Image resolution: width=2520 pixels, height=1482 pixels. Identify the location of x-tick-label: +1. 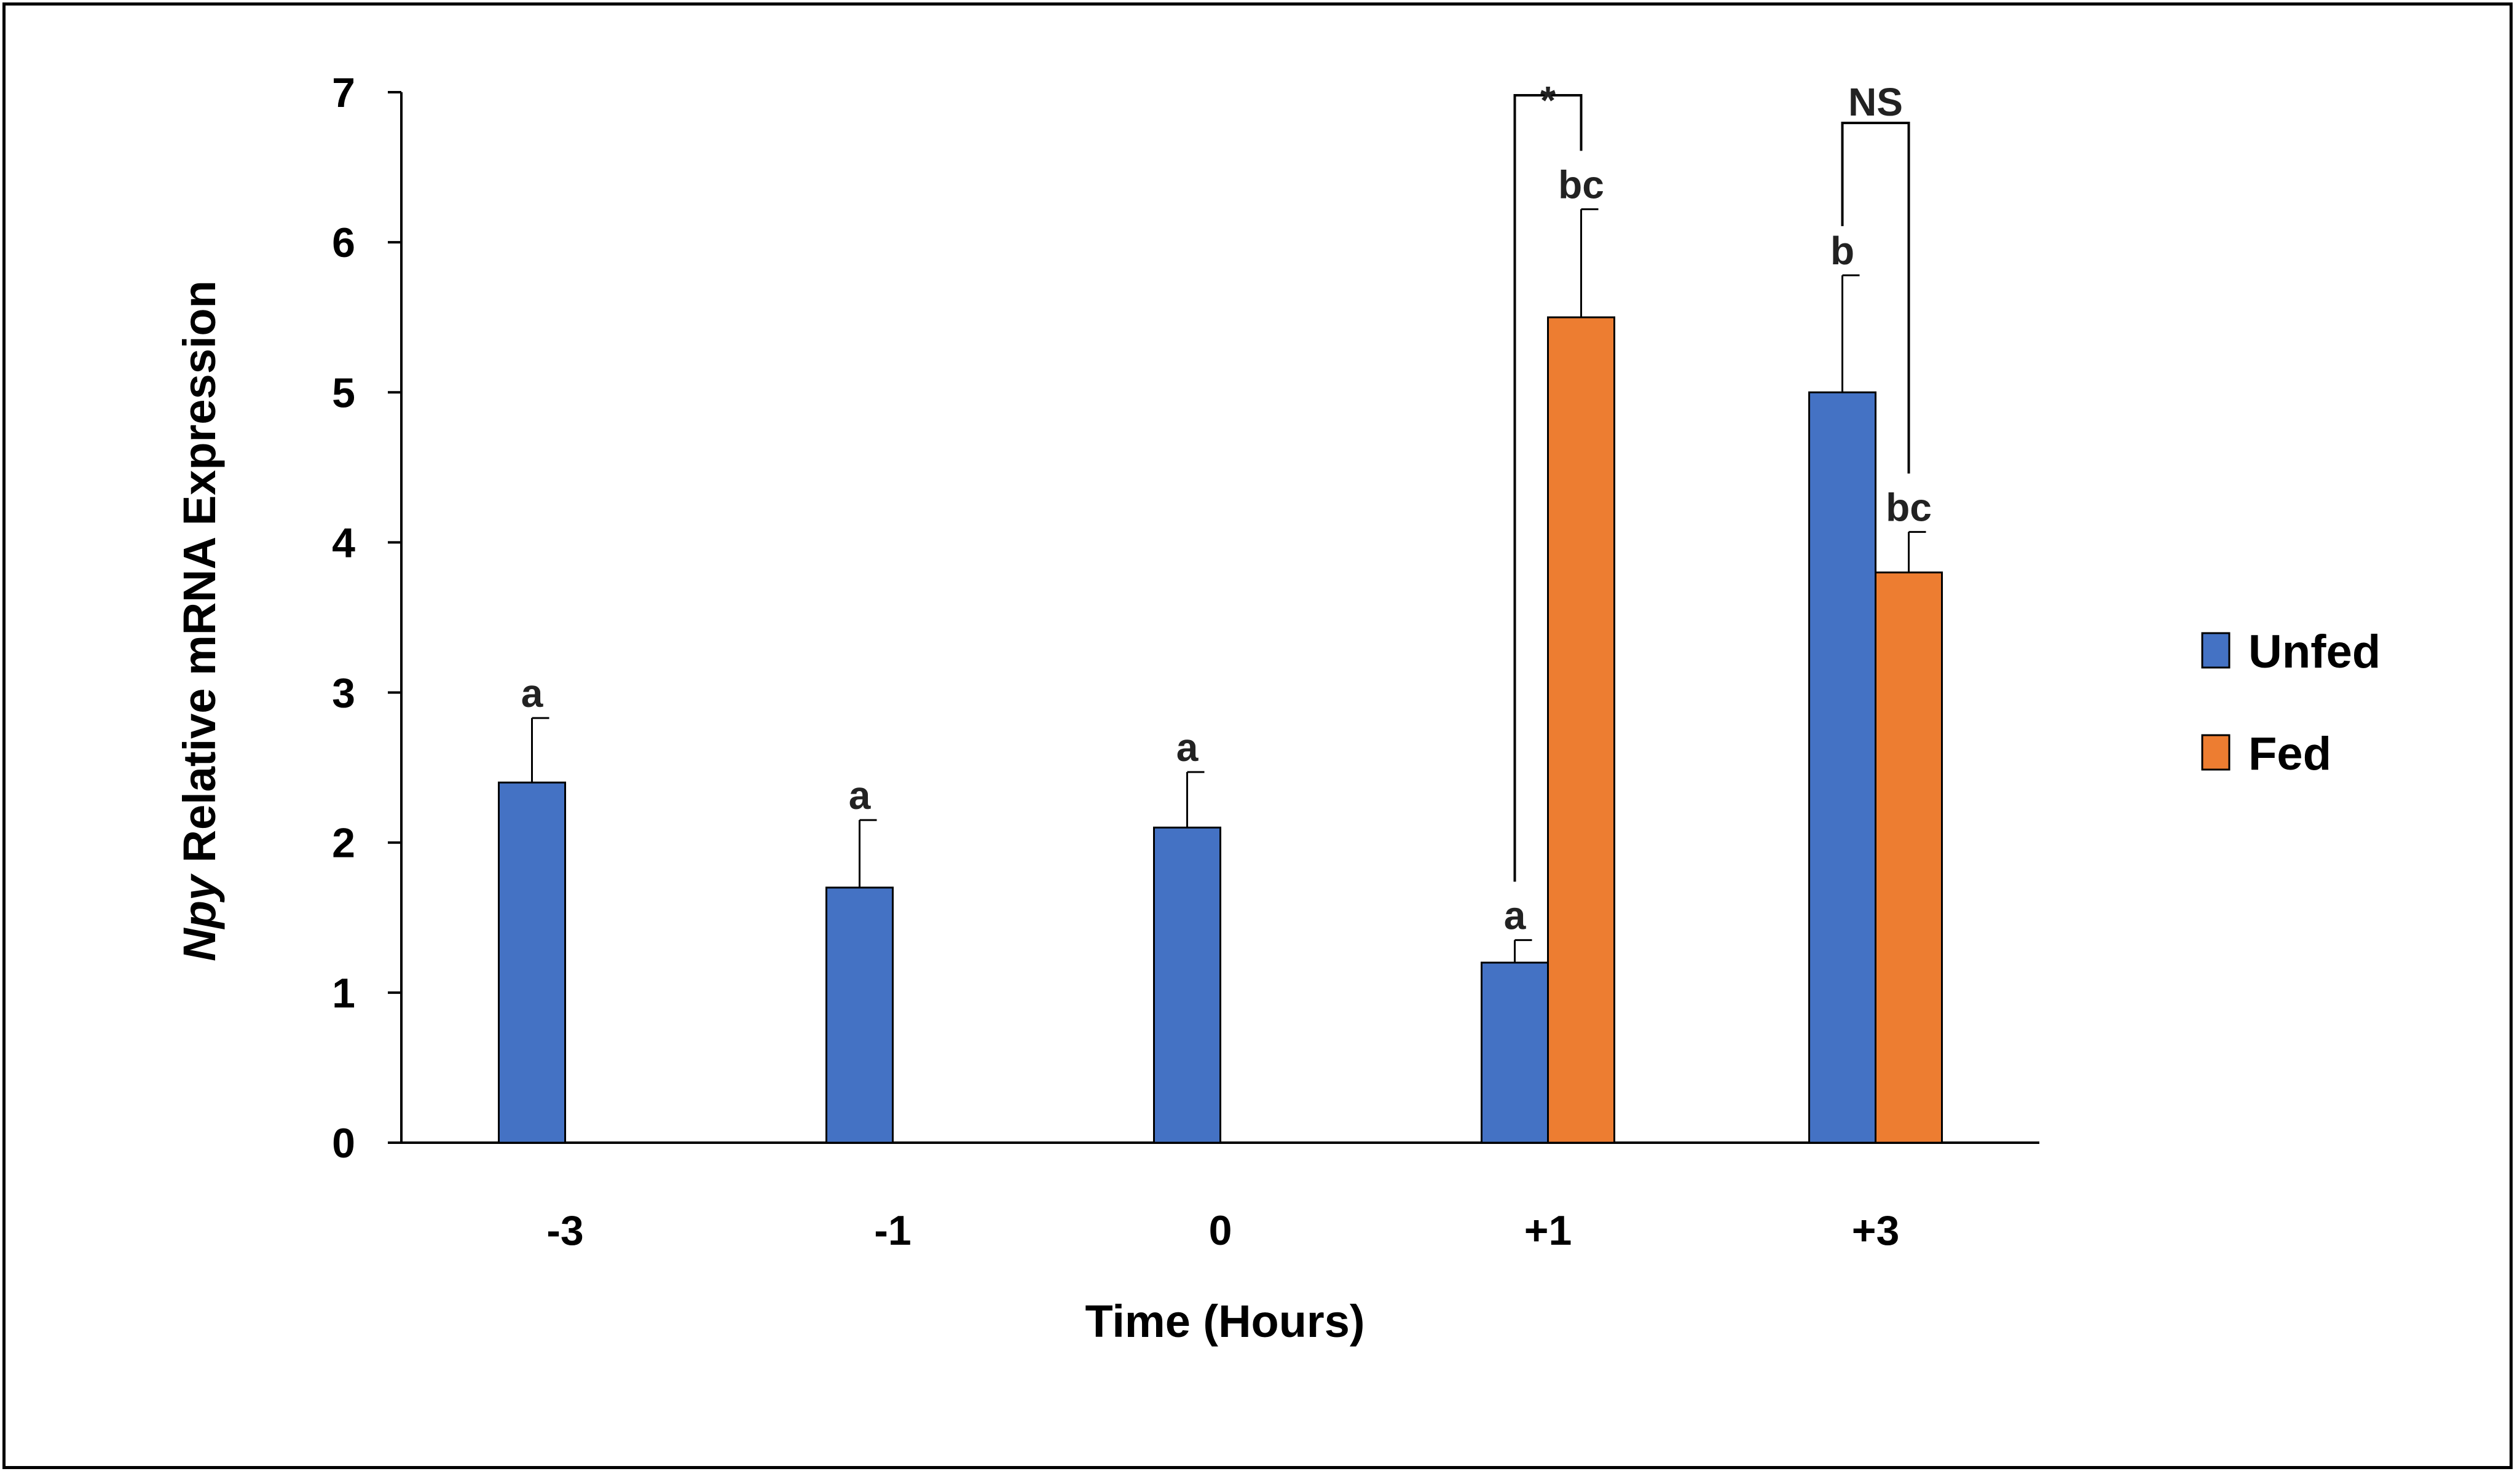
(1548, 1230).